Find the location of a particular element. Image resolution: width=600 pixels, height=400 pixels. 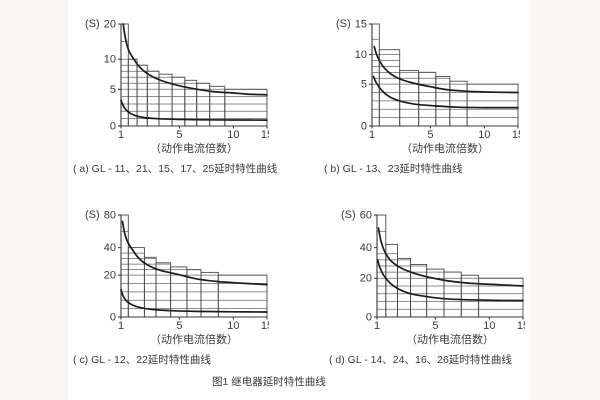

grid-lines is located at coordinates (450, 270).